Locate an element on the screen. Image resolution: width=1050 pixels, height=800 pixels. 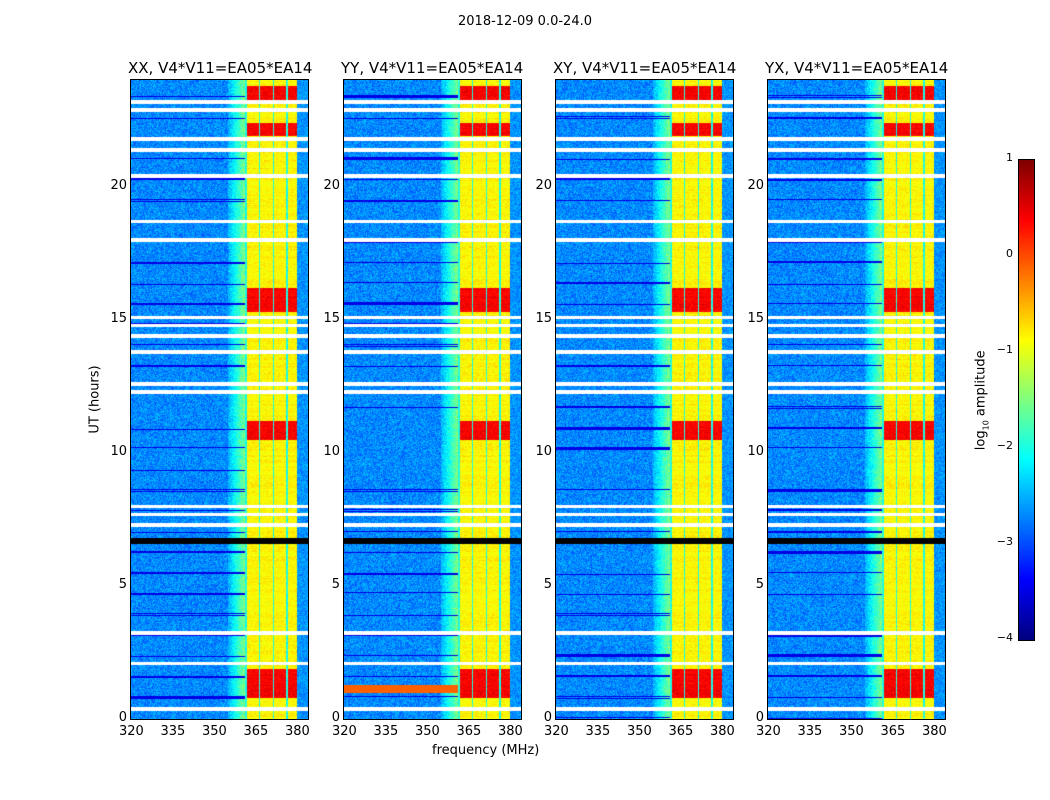
colorbar-tick-label: −3 is located at coordinates (1004, 541).